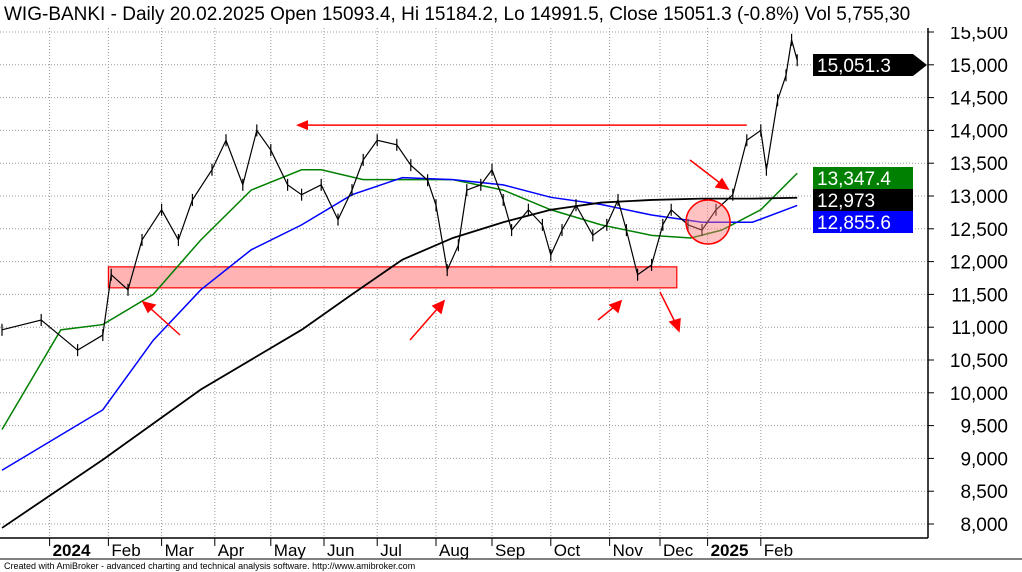 The height and width of the screenshot is (572, 1022). What do you see at coordinates (180, 550) in the screenshot?
I see `x-tick-label: Mar` at bounding box center [180, 550].